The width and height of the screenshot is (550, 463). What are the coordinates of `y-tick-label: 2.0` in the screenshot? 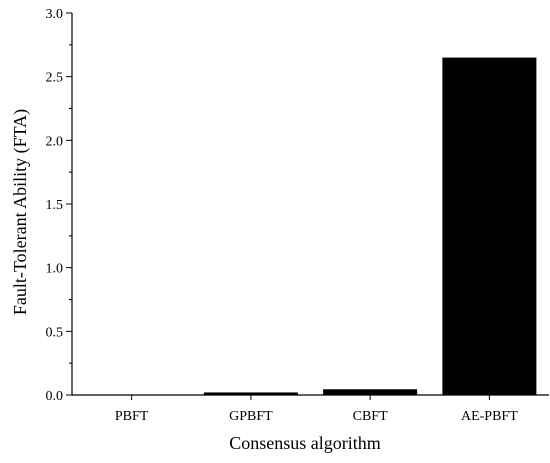 It's located at (55, 141).